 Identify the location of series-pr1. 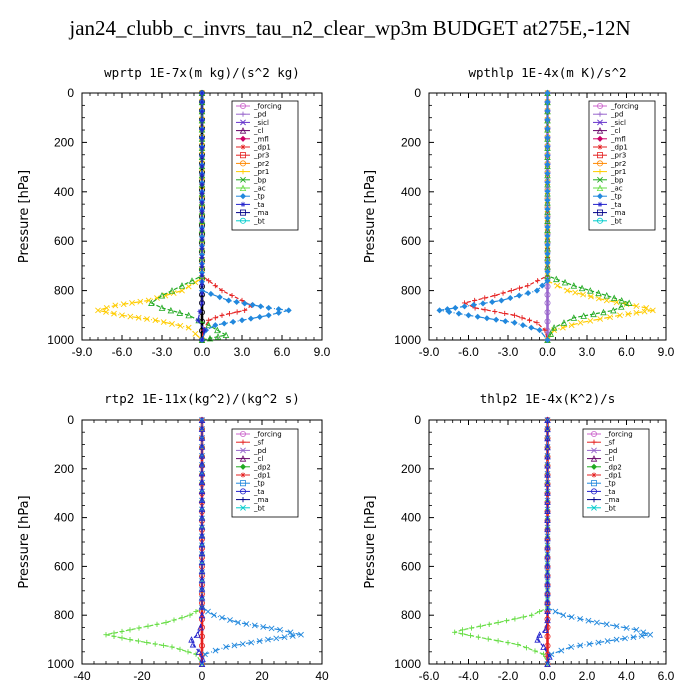
(150, 216).